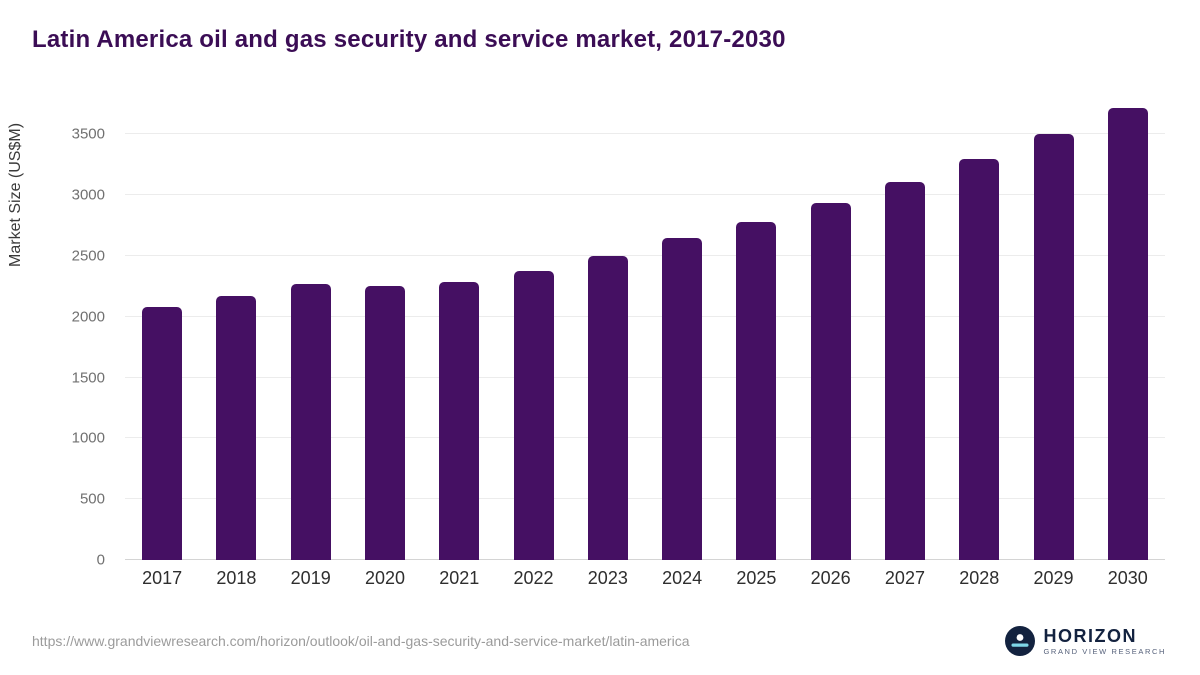 This screenshot has height=675, width=1200. I want to click on bar-2025, so click(756, 391).